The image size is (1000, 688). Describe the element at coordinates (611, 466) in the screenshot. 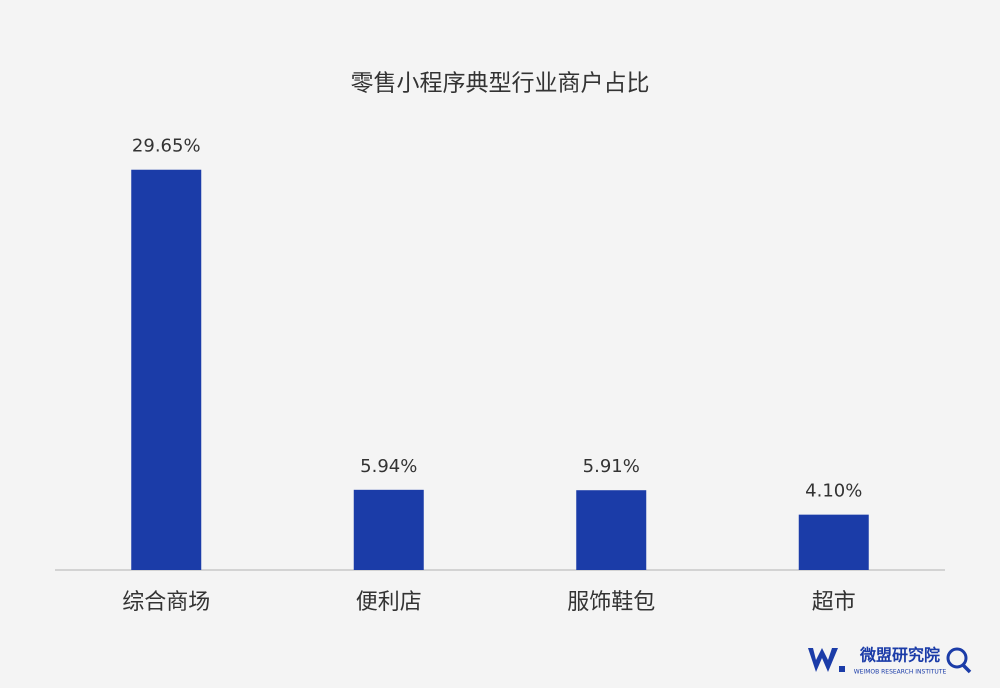

I see `value-label: 5.91%` at that location.